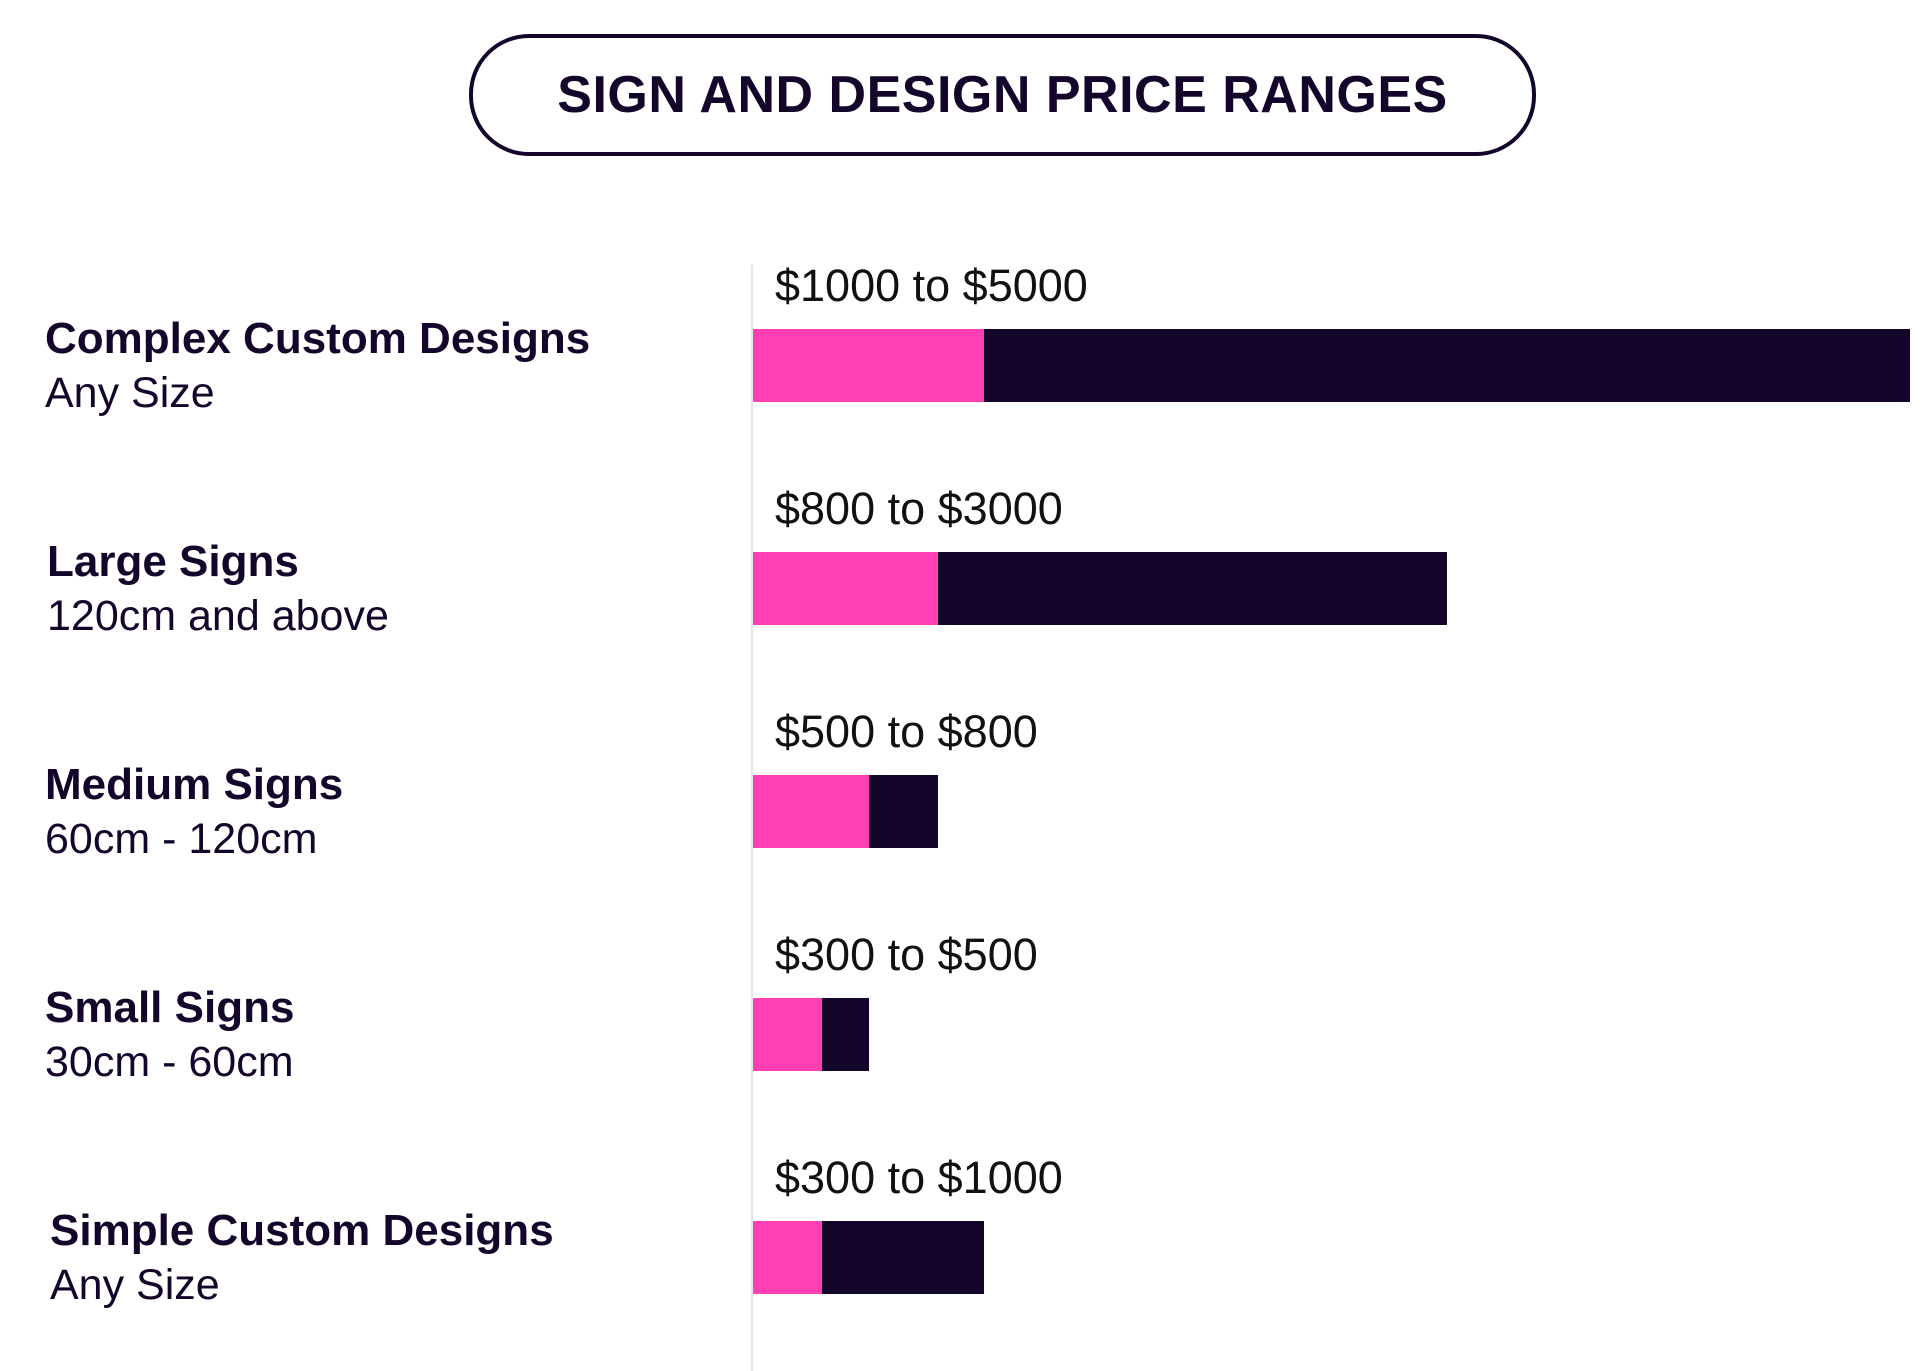  I want to click on category-name: Large Signs, so click(173, 561).